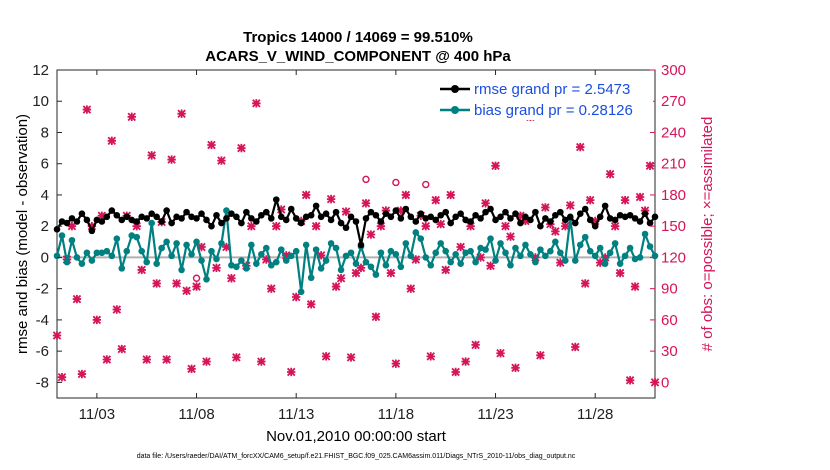 The height and width of the screenshot is (470, 830). What do you see at coordinates (595, 414) in the screenshot?
I see `x-tick-label: 11/28` at bounding box center [595, 414].